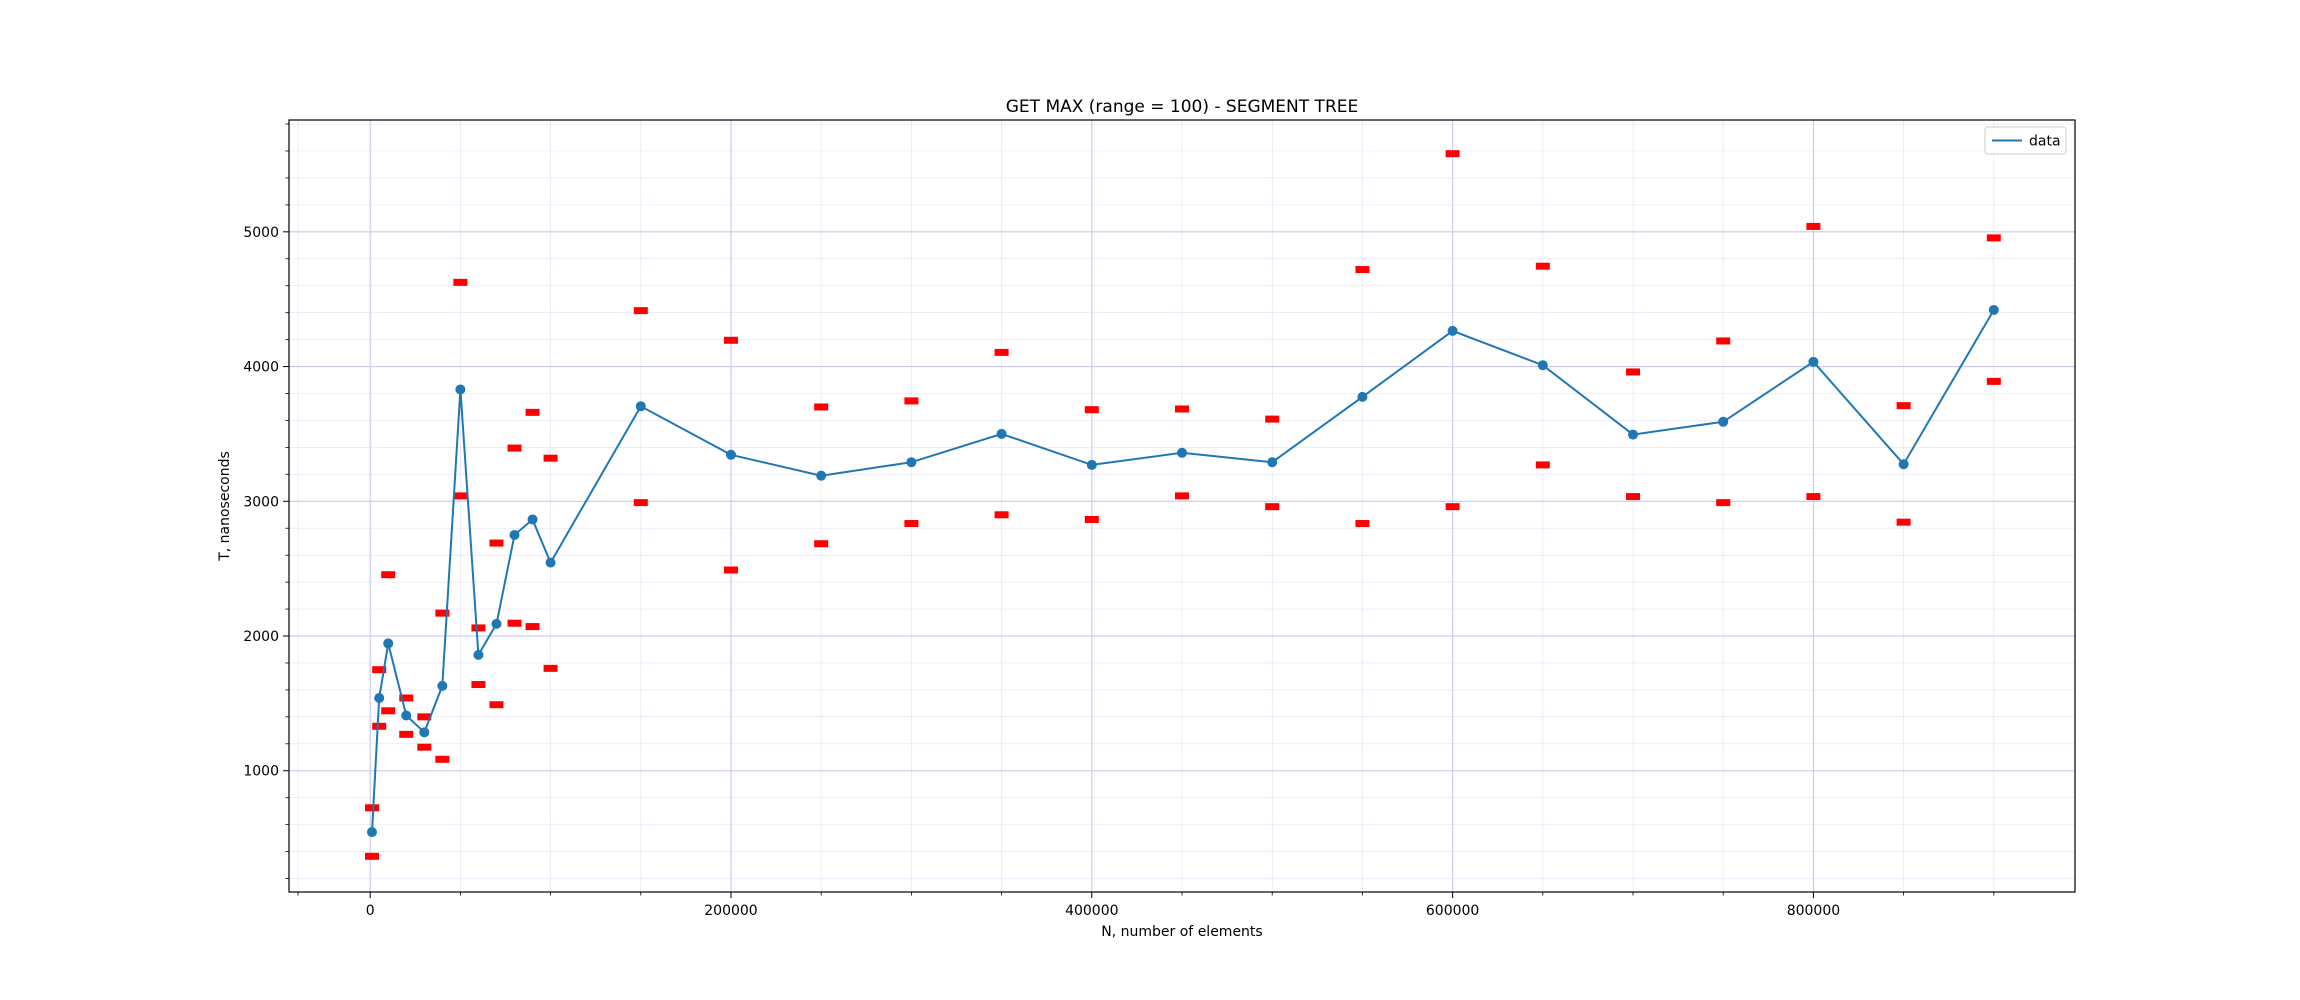 The width and height of the screenshot is (2300, 1000). Describe the element at coordinates (1181, 932) in the screenshot. I see `x-axis-title: N, number of elements` at that location.